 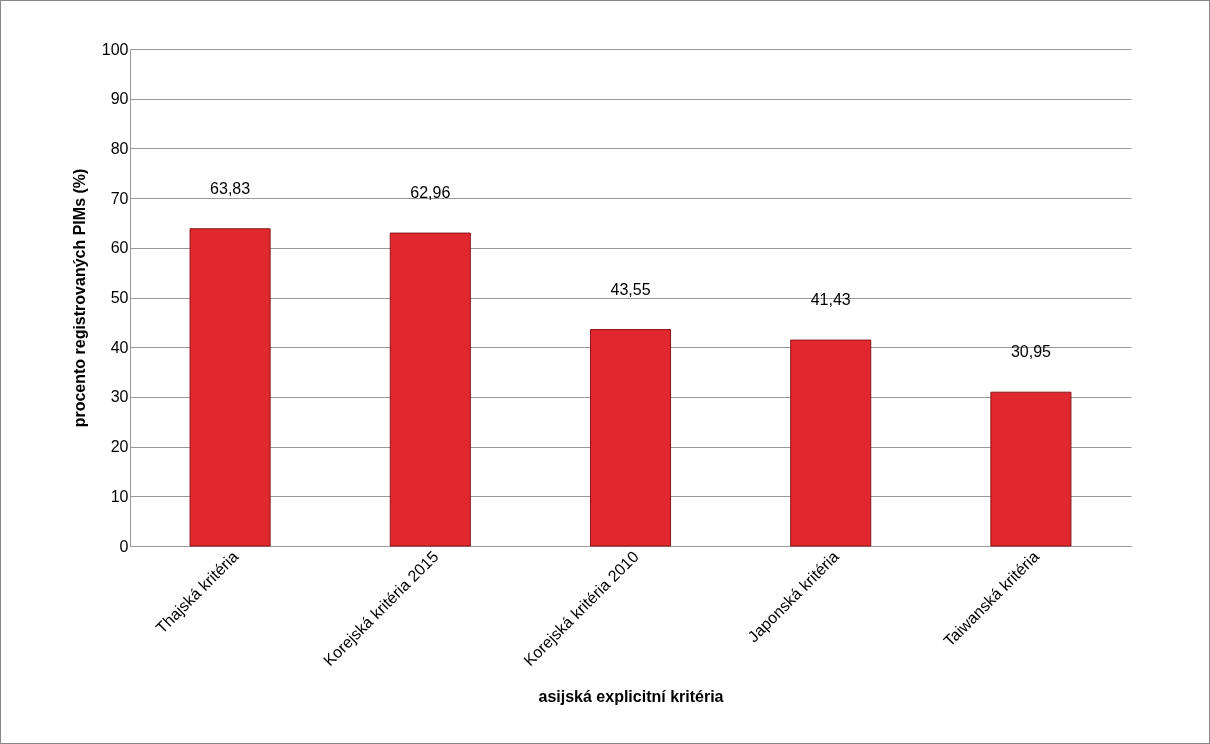 I want to click on data-label: 62,96, so click(x=430, y=193).